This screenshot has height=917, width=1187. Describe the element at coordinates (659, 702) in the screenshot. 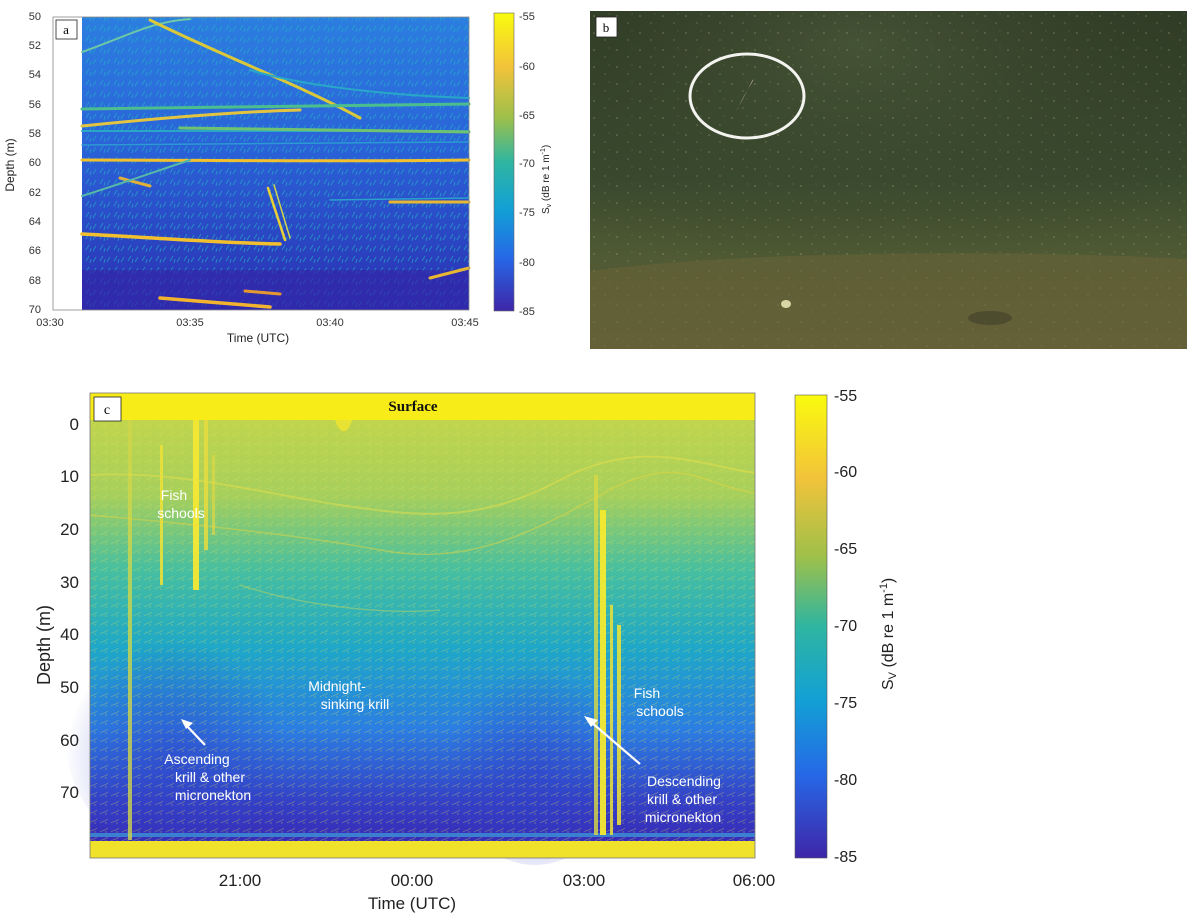

I see `annotation-fish-schools-2: Fish schools` at that location.